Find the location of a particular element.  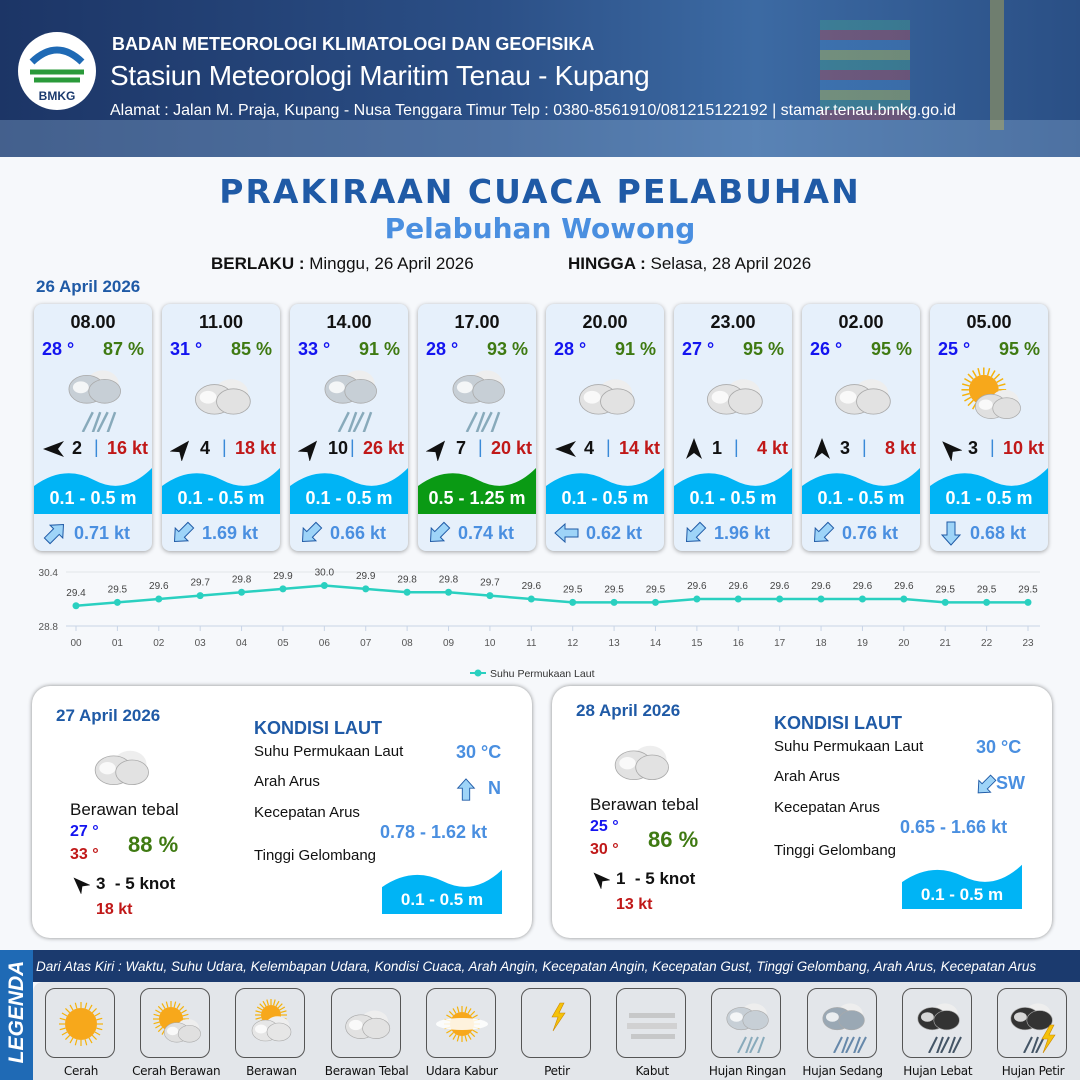

weather-condition: Berawan tebal is located at coordinates (644, 804).